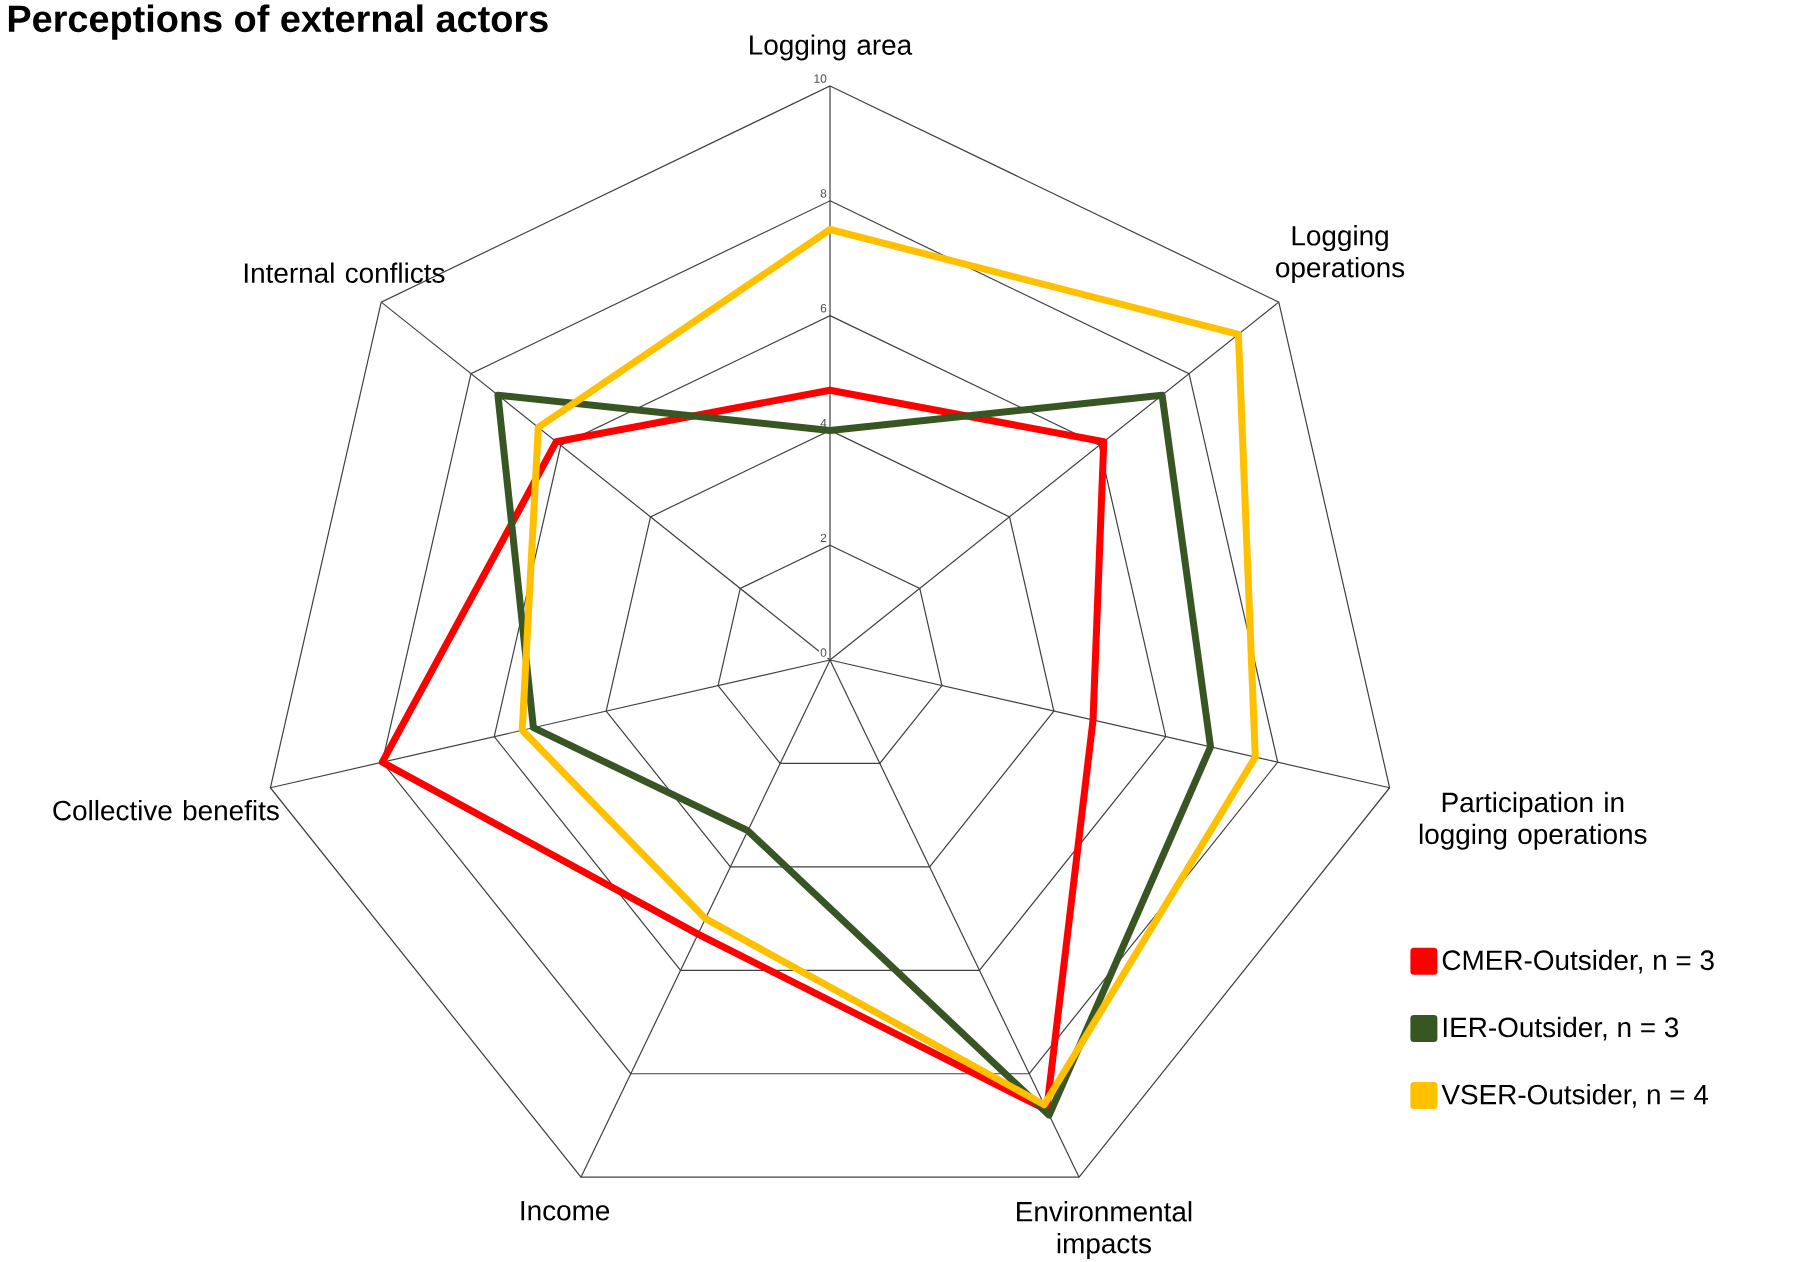  What do you see at coordinates (1533, 820) in the screenshot?
I see `spoke-label: Participation in logging operations` at bounding box center [1533, 820].